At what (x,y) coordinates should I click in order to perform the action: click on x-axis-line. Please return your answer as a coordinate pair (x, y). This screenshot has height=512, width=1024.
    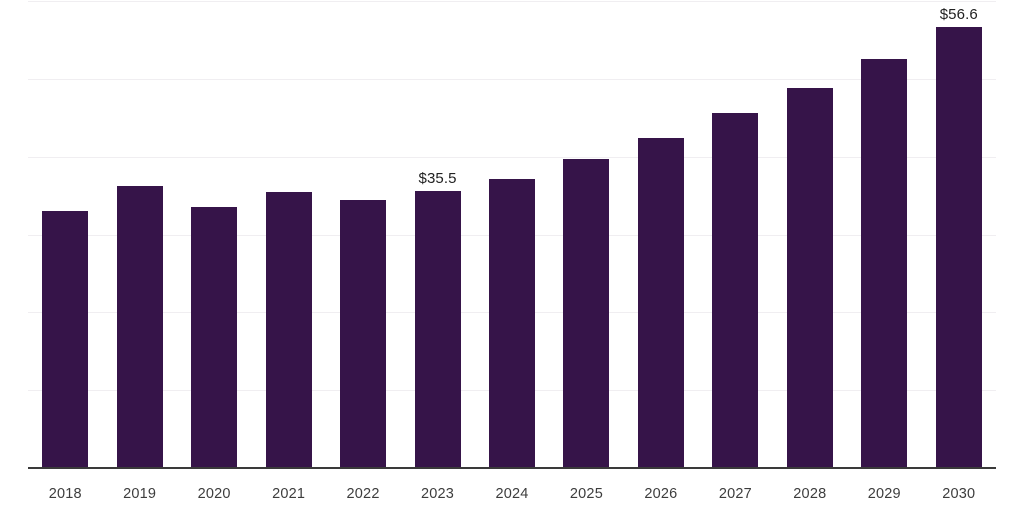
    Looking at the image, I should click on (512, 468).